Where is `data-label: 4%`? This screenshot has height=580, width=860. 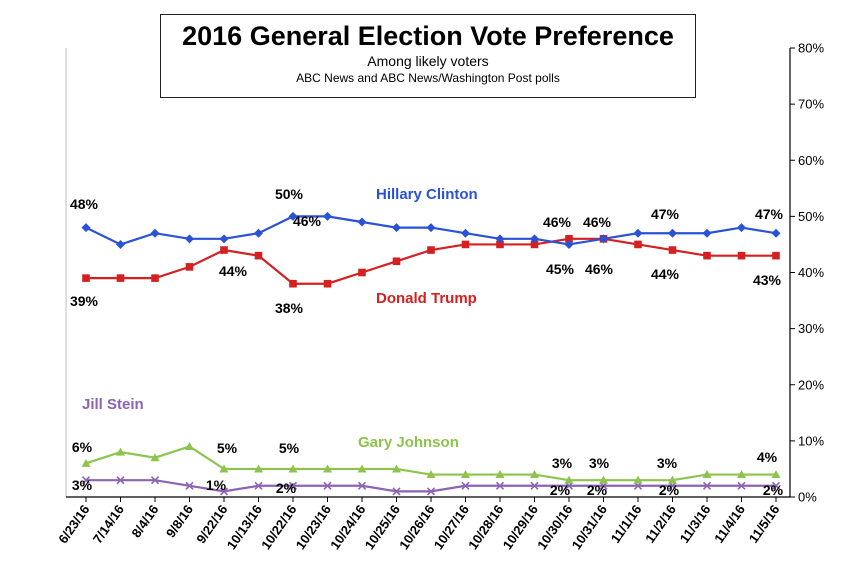 data-label: 4% is located at coordinates (767, 457).